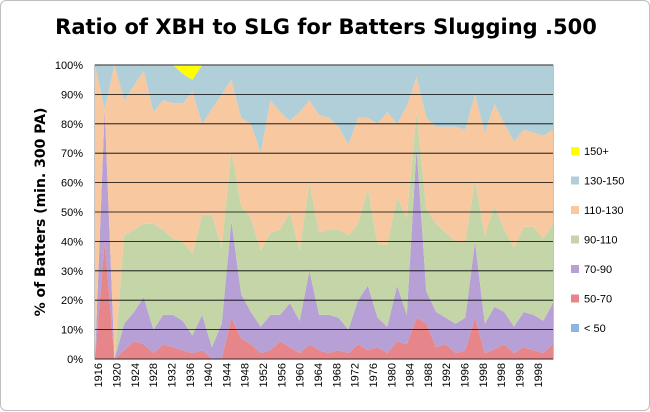 This screenshot has width=650, height=412. Describe the element at coordinates (227, 375) in the screenshot. I see `x-tick-label: 1944` at that location.